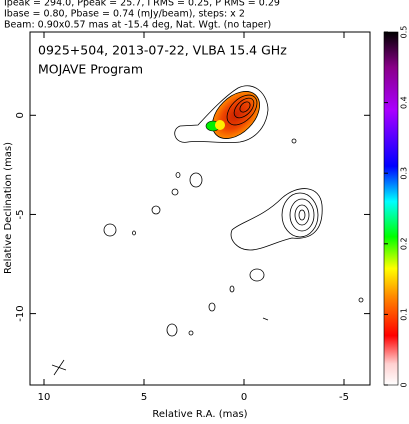 This screenshot has height=424, width=409. Describe the element at coordinates (404, 384) in the screenshot. I see `colorbar-tick-label: 0` at that location.